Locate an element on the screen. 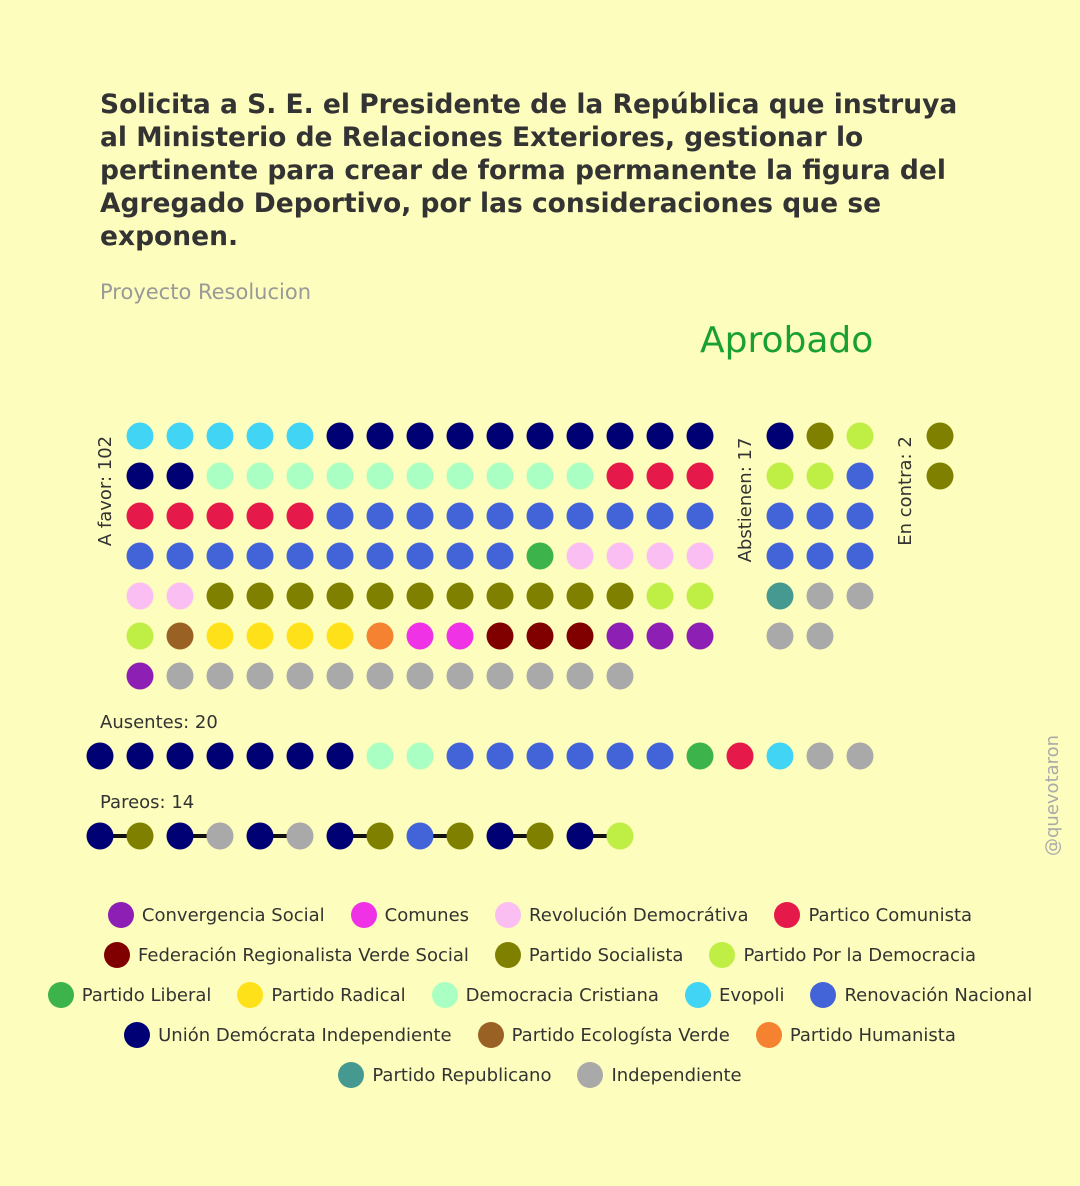  legend-item: Partido Liberal is located at coordinates (129, 995).